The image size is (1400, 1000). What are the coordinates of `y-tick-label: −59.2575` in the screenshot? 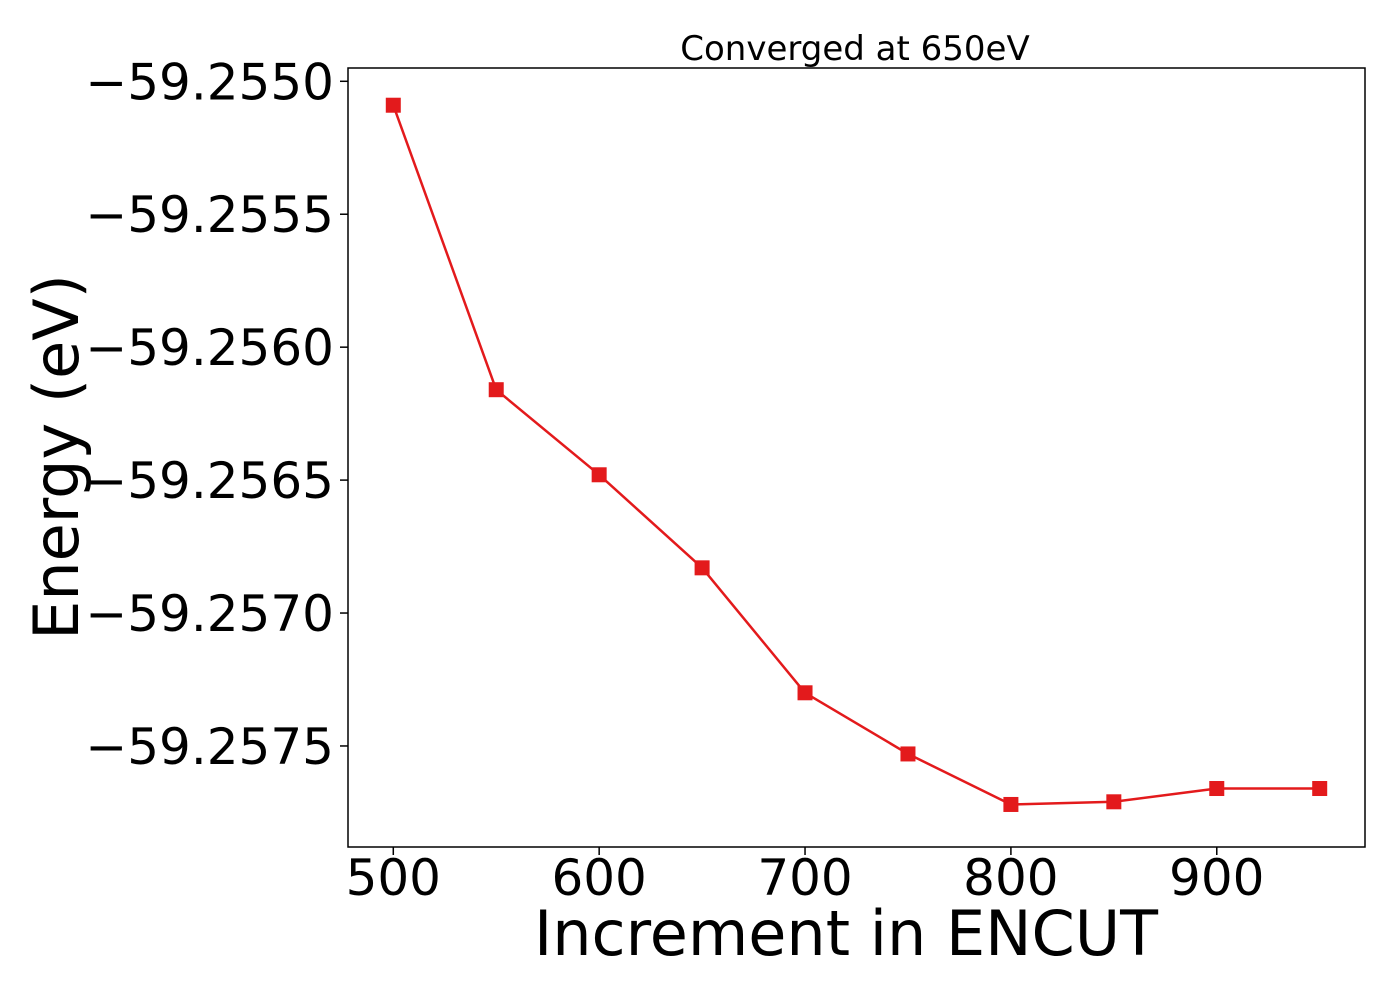 It's located at (209, 747).